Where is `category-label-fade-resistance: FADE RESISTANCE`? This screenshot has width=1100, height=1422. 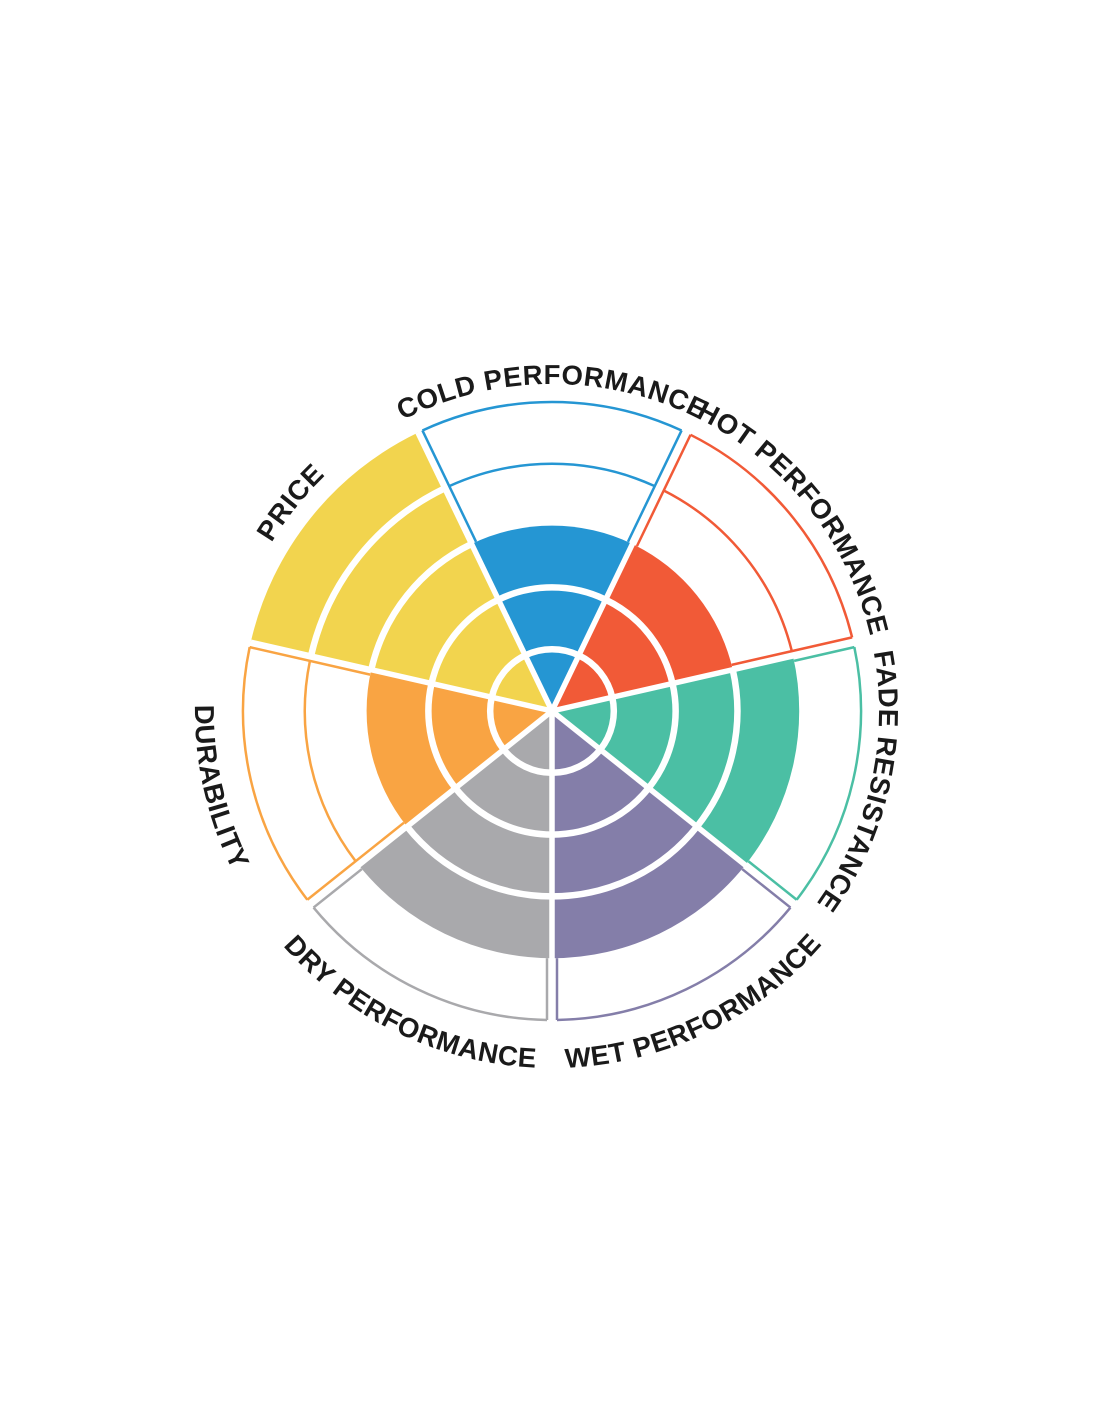
category-label-fade-resistance: FADE RESISTANCE is located at coordinates (857, 783).